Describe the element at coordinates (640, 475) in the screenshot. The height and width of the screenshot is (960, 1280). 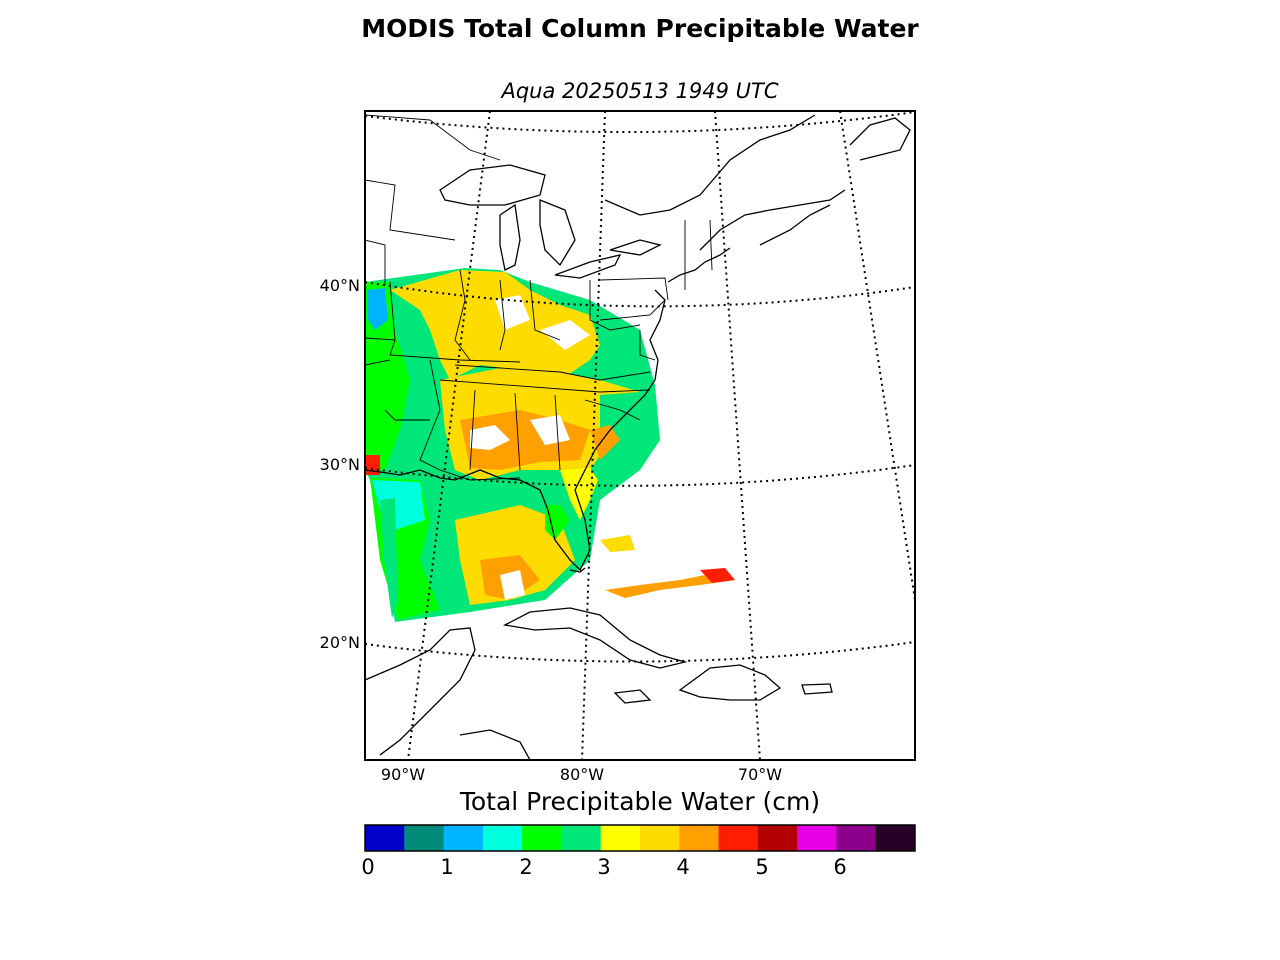
I see `graticule-lat-30n` at that location.